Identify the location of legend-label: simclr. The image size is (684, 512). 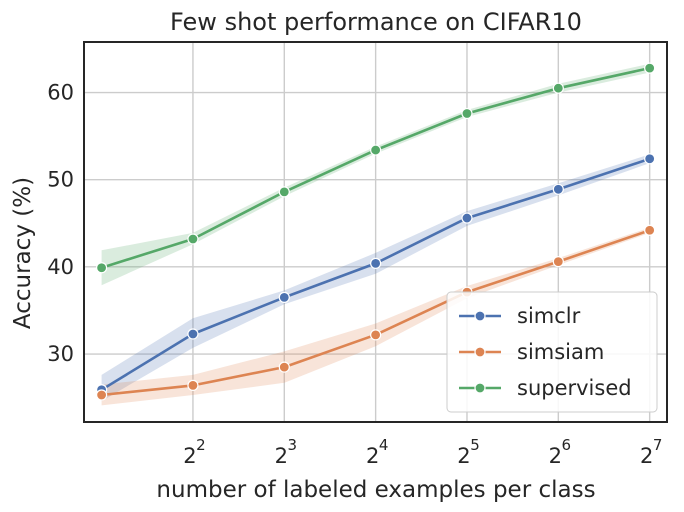
(549, 316).